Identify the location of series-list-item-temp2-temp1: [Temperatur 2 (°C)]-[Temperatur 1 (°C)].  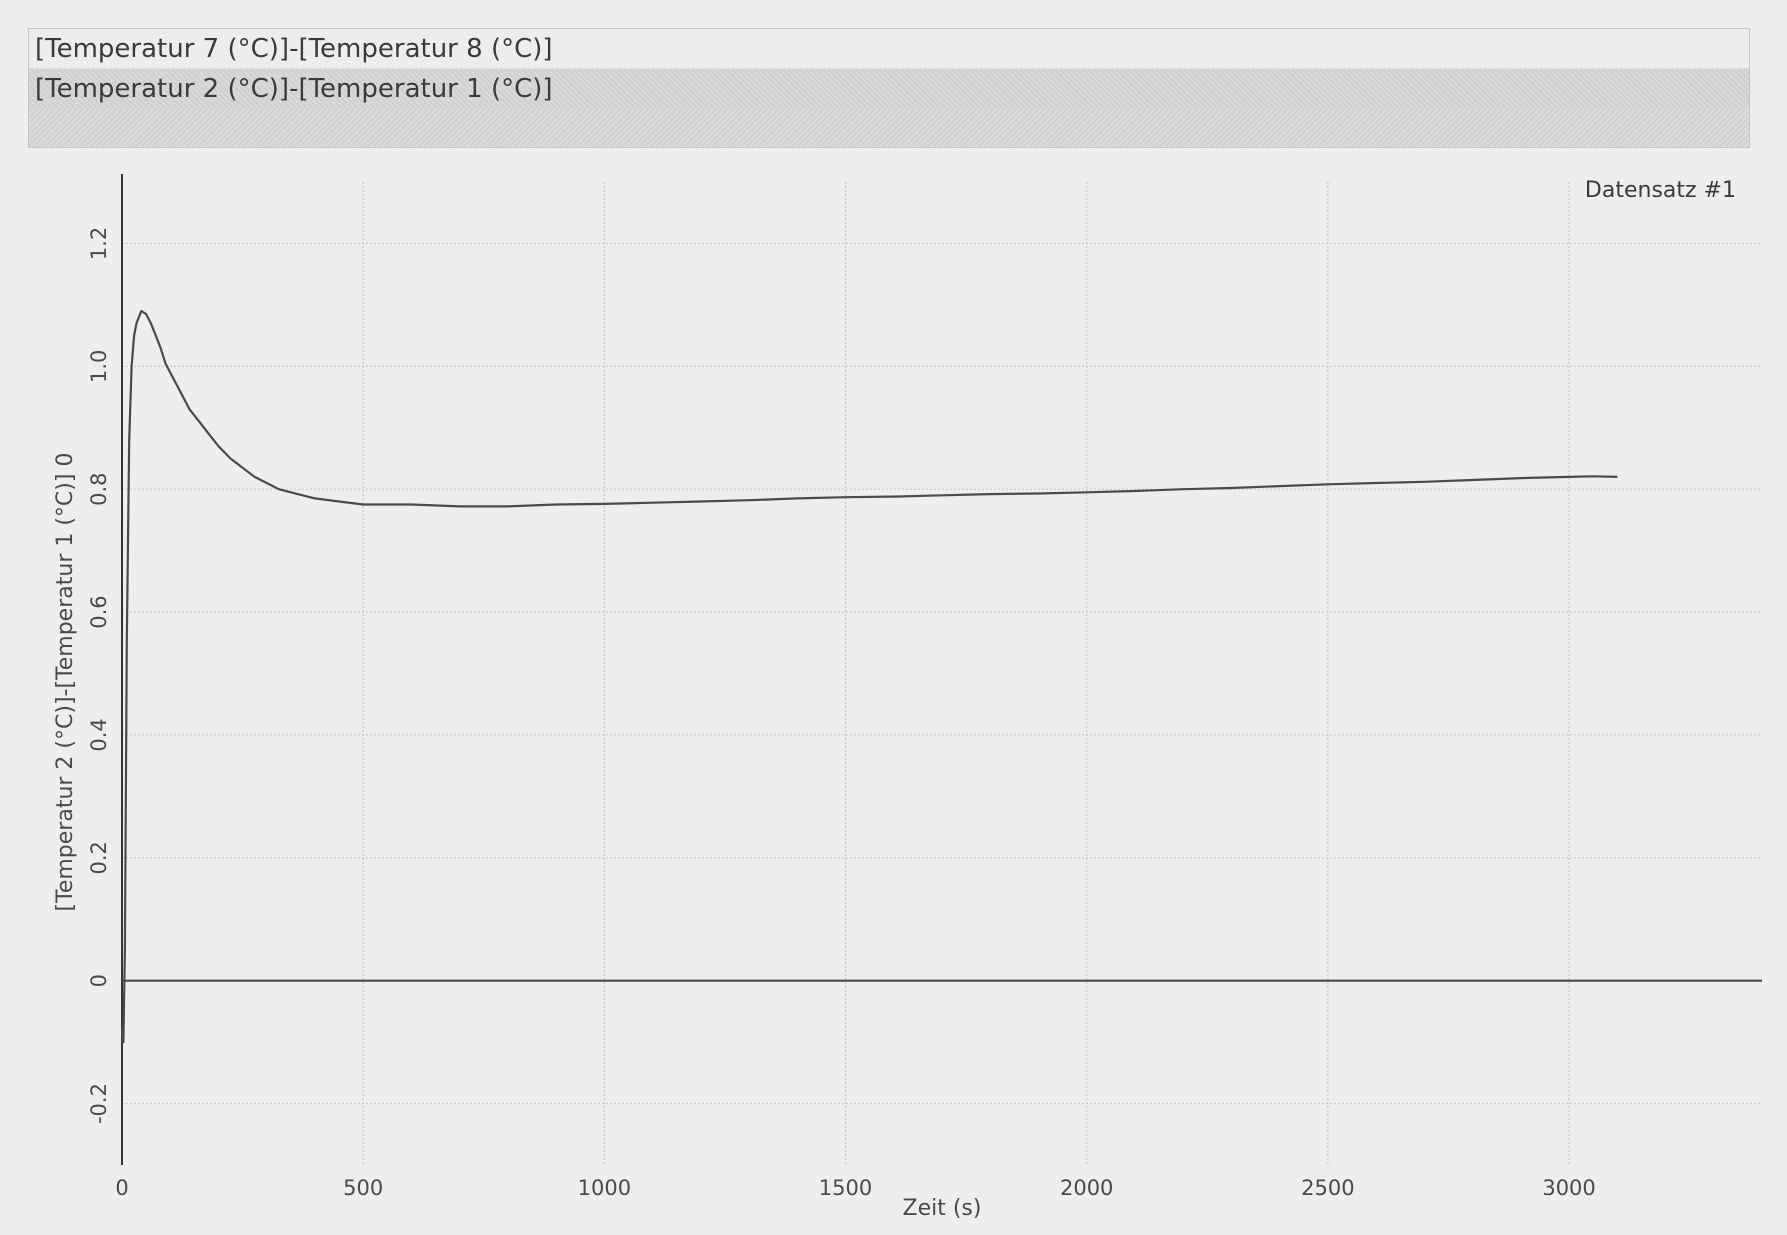
(889, 89).